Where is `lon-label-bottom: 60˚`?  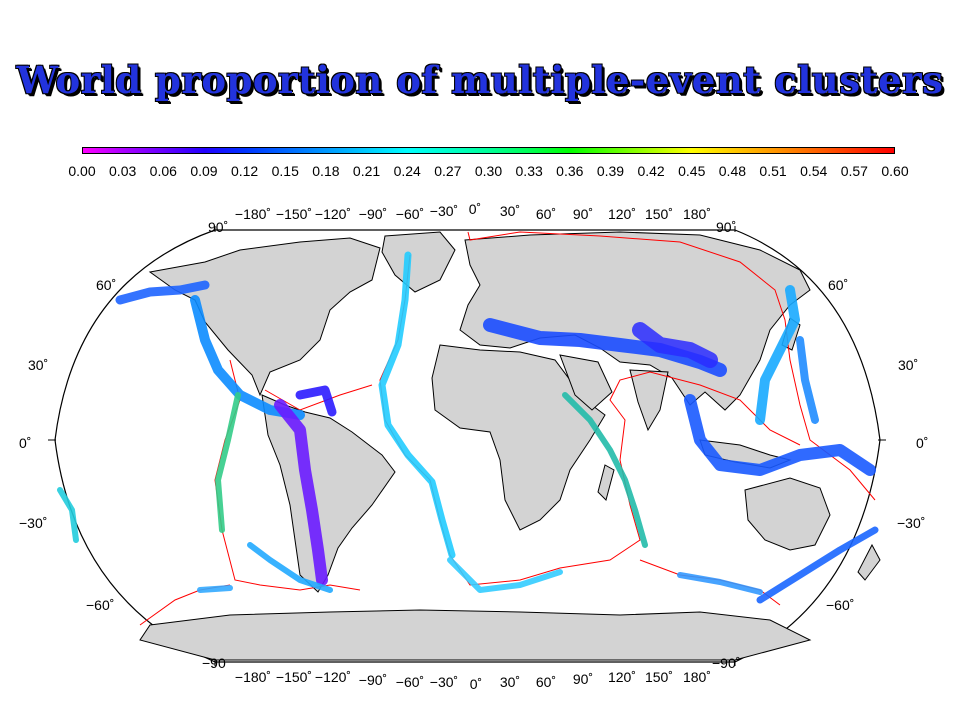 lon-label-bottom: 60˚ is located at coordinates (546, 682).